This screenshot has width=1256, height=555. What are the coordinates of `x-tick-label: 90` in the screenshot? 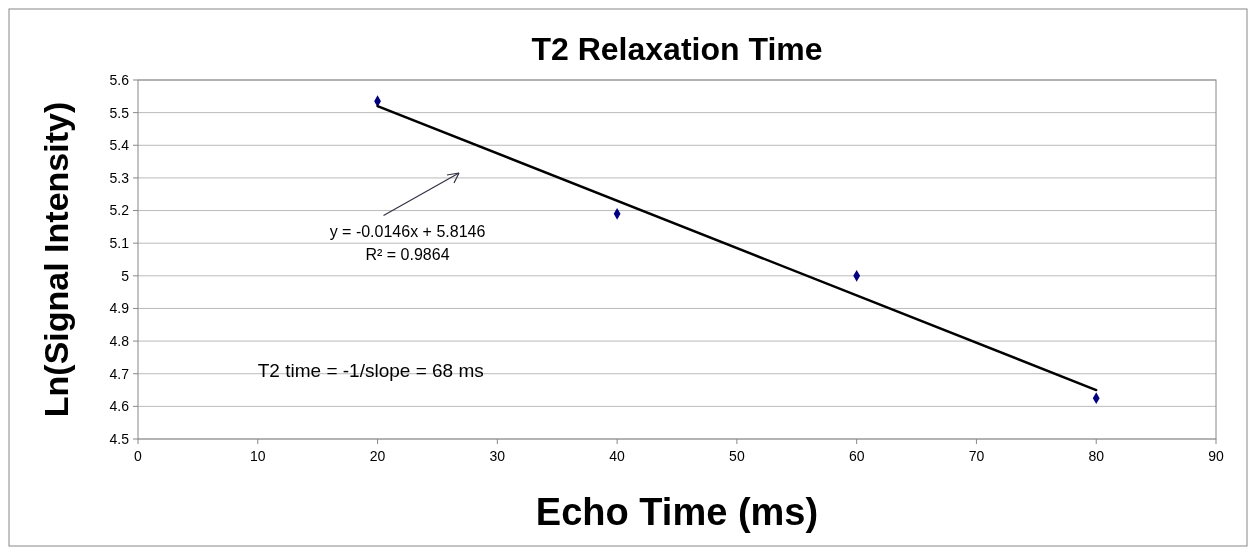 It's located at (1216, 456).